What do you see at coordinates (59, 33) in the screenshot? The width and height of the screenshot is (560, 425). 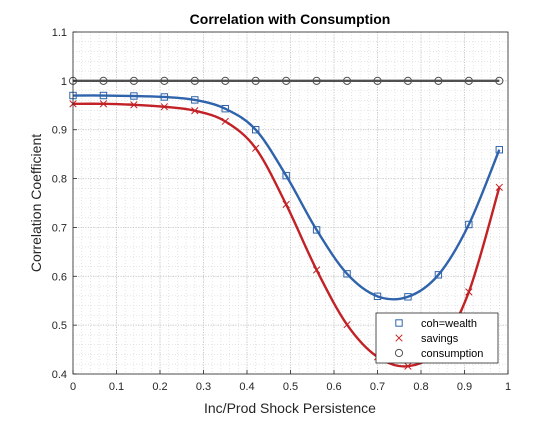 I see `y-tick-label: 1.1` at bounding box center [59, 33].